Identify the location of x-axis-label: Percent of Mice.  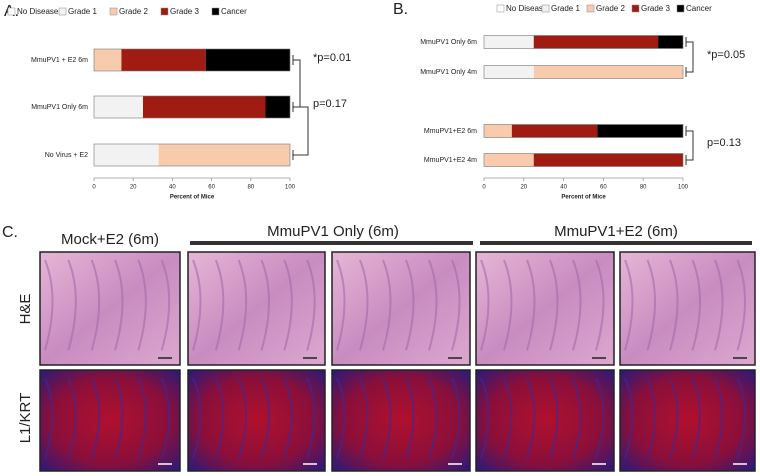
(583, 198).